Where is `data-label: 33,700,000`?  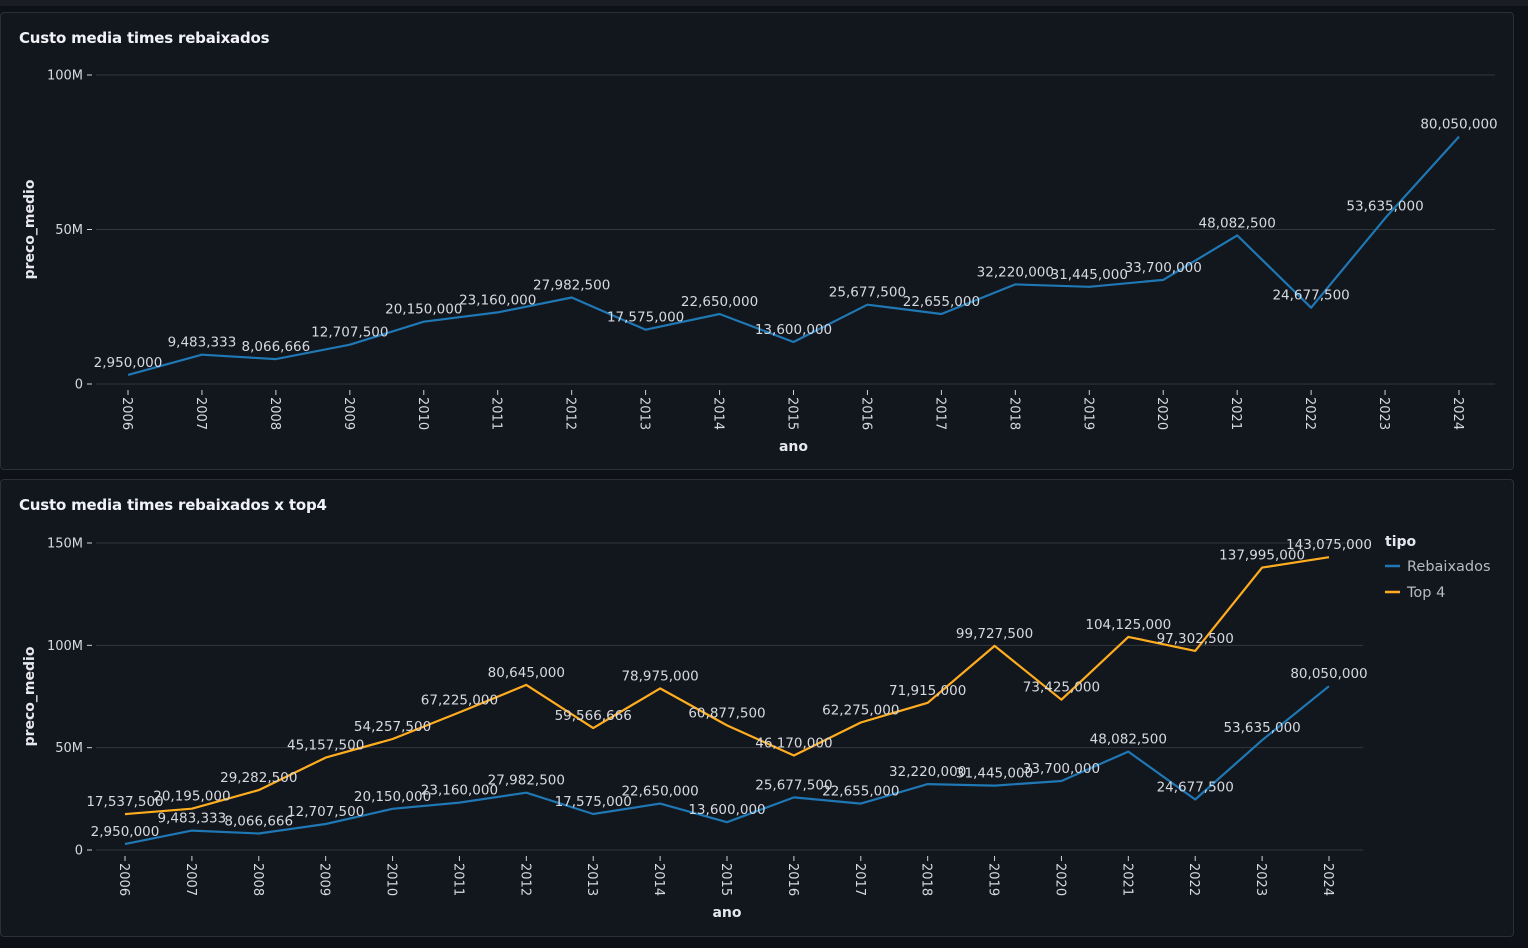
data-label: 33,700,000 is located at coordinates (1061, 769).